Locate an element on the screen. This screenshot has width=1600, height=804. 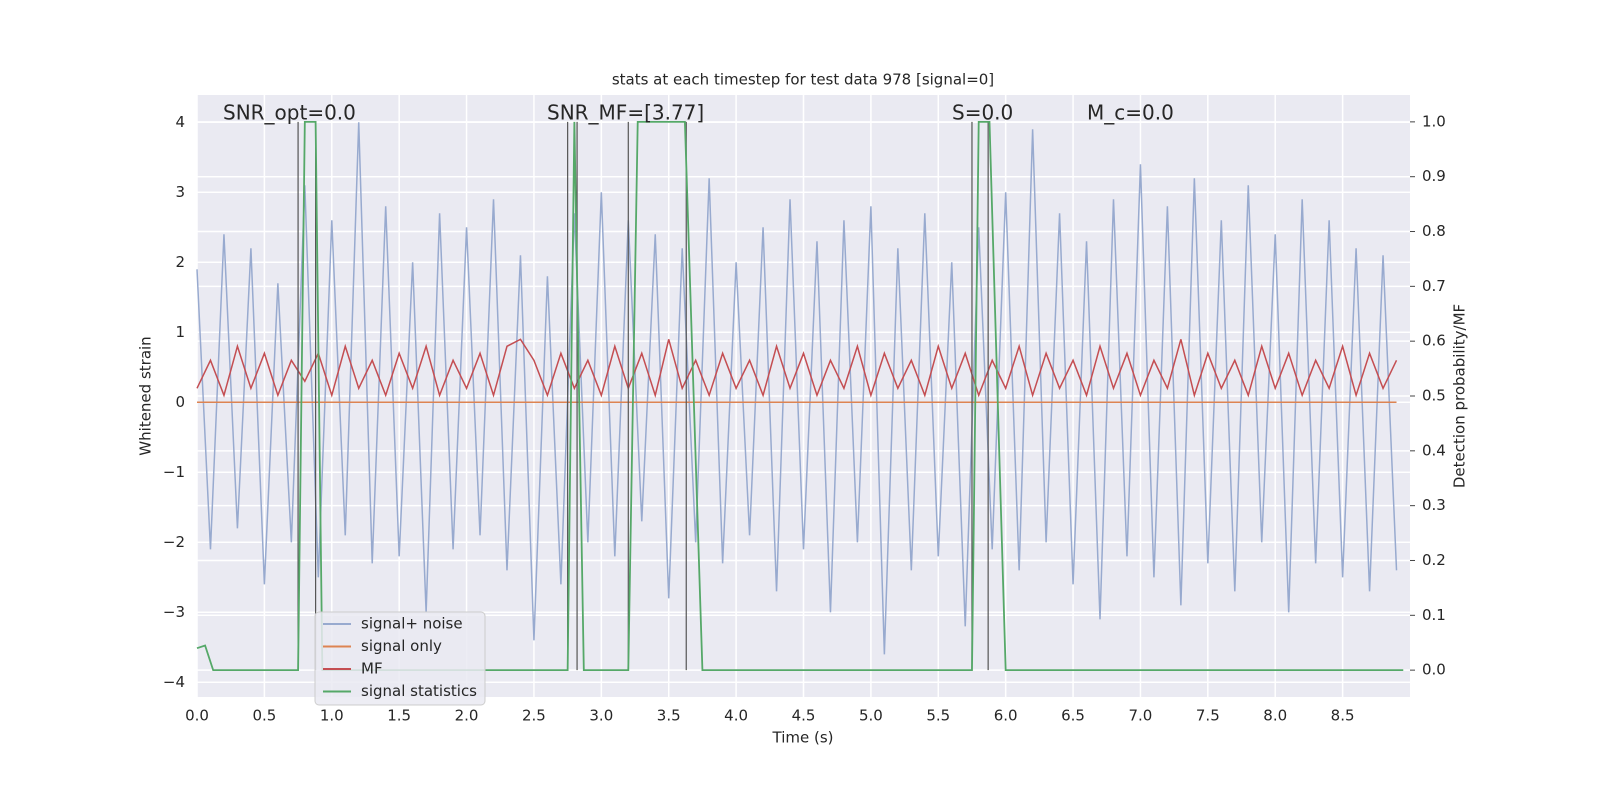
y2-tick-label: 0.1 is located at coordinates (1434, 615).